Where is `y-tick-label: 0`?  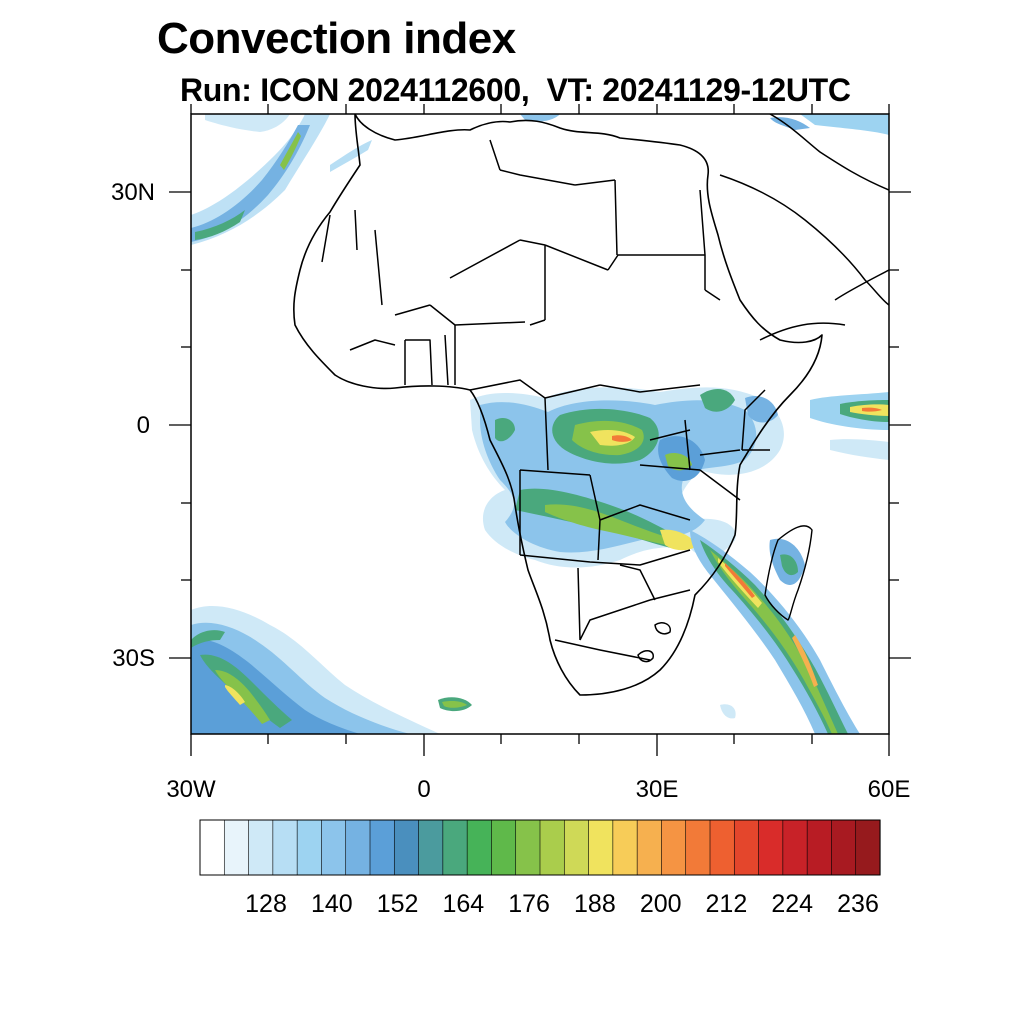
y-tick-label: 0 is located at coordinates (143, 425).